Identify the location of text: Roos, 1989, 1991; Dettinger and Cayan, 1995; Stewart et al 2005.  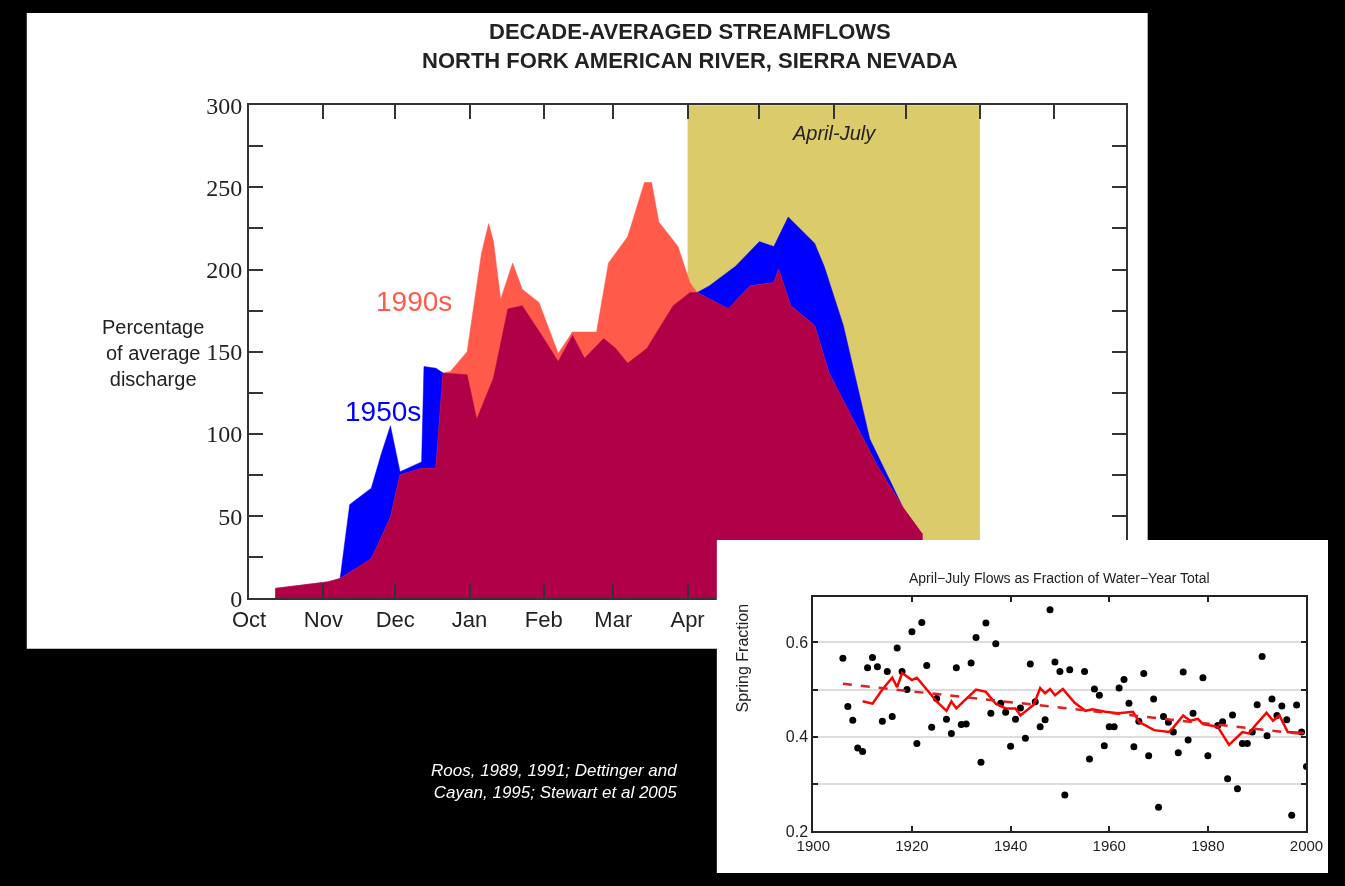
(554, 782).